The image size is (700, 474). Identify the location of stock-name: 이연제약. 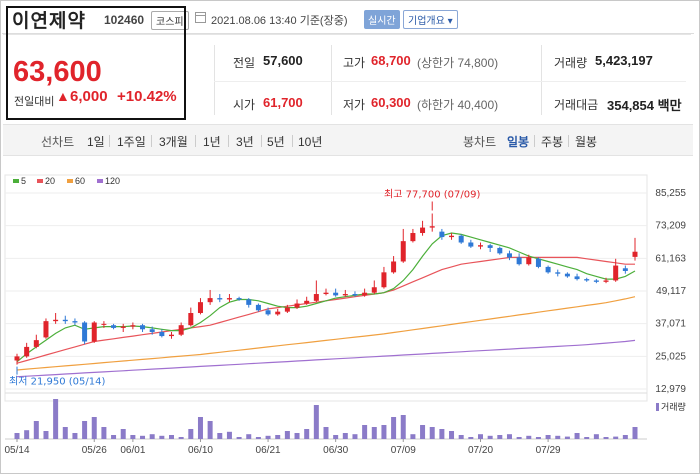
(49, 21).